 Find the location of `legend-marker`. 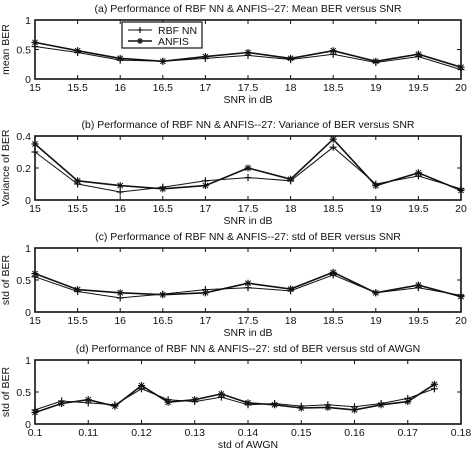

legend-marker is located at coordinates (140, 41).